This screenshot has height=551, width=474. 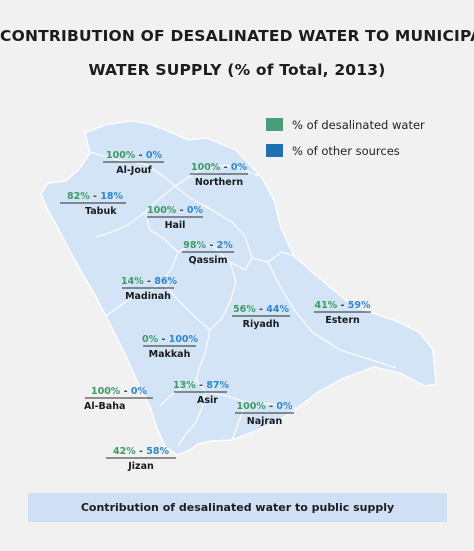 I want to click on region-label-riyadh: 56% - 44% Riyadh, so click(x=261, y=317).